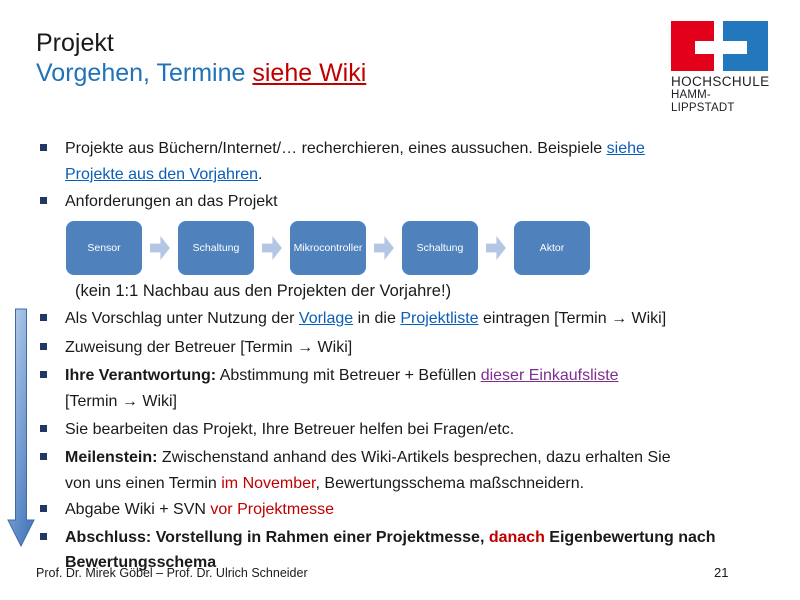 The image size is (800, 600). I want to click on bullet-abgabe: Abgabe Wiki + SVN vor Projektmesse, so click(406, 510).